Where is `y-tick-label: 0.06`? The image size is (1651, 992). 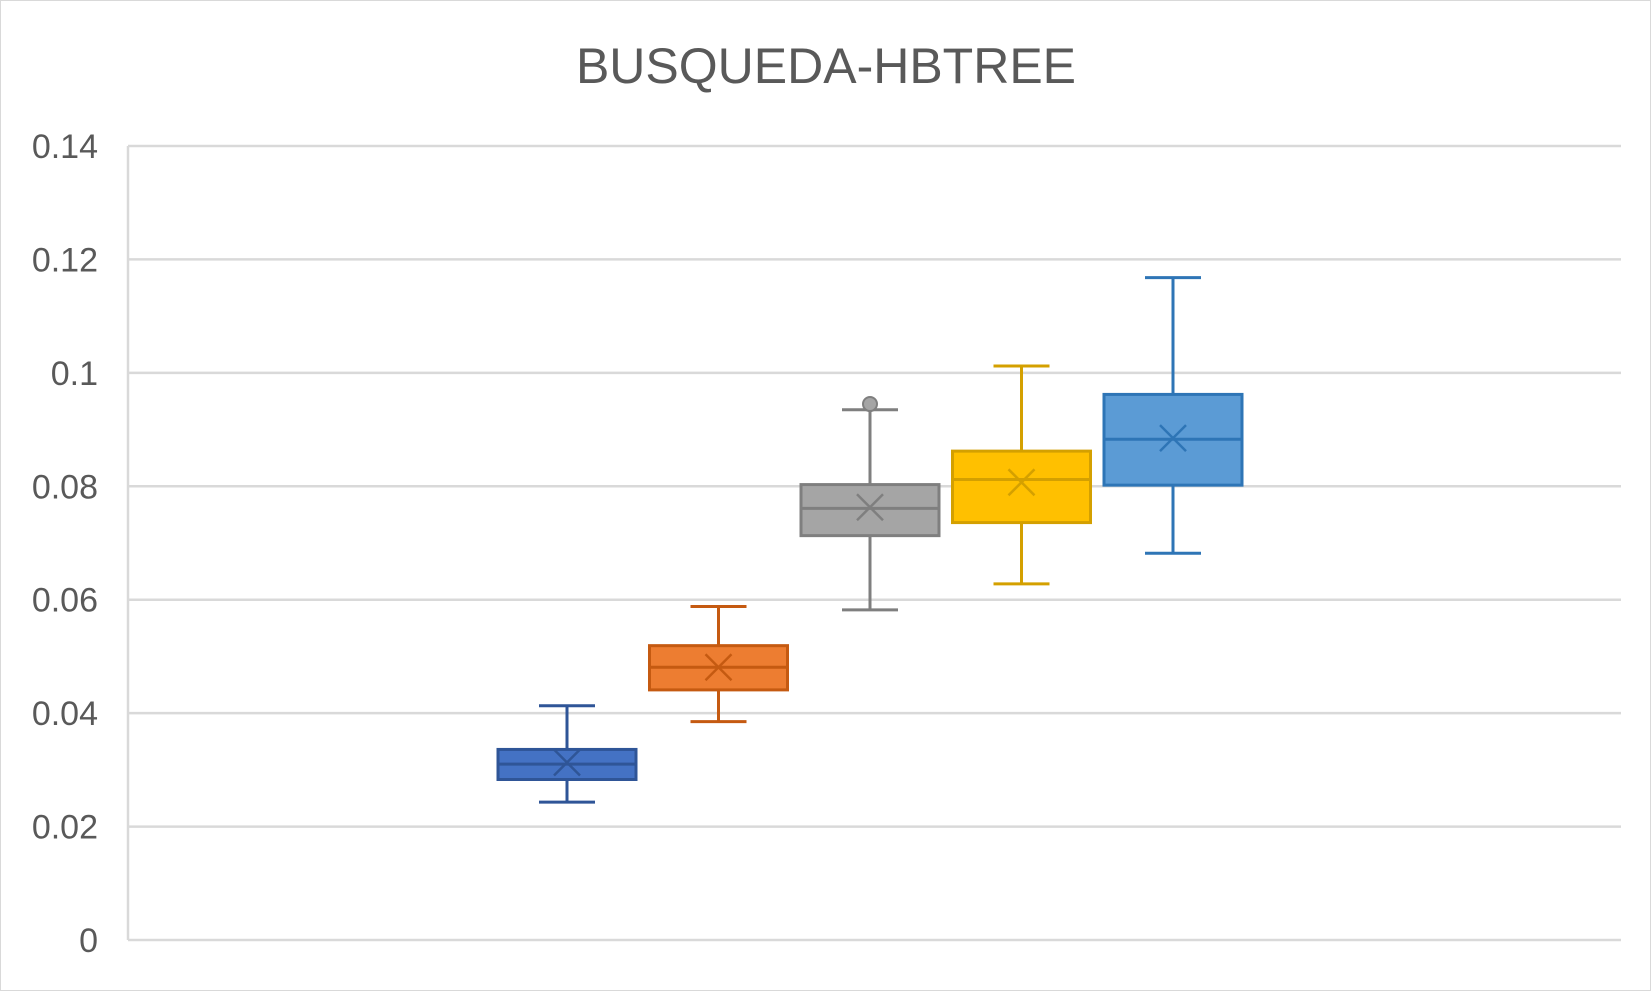 y-tick-label: 0.06 is located at coordinates (65, 601).